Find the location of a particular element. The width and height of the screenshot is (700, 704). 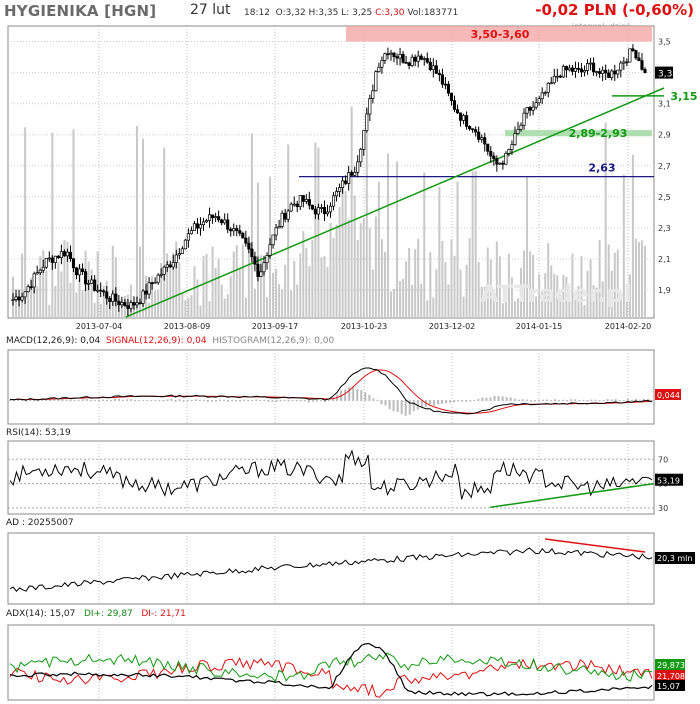

rsi-trend-line is located at coordinates (572, 495).